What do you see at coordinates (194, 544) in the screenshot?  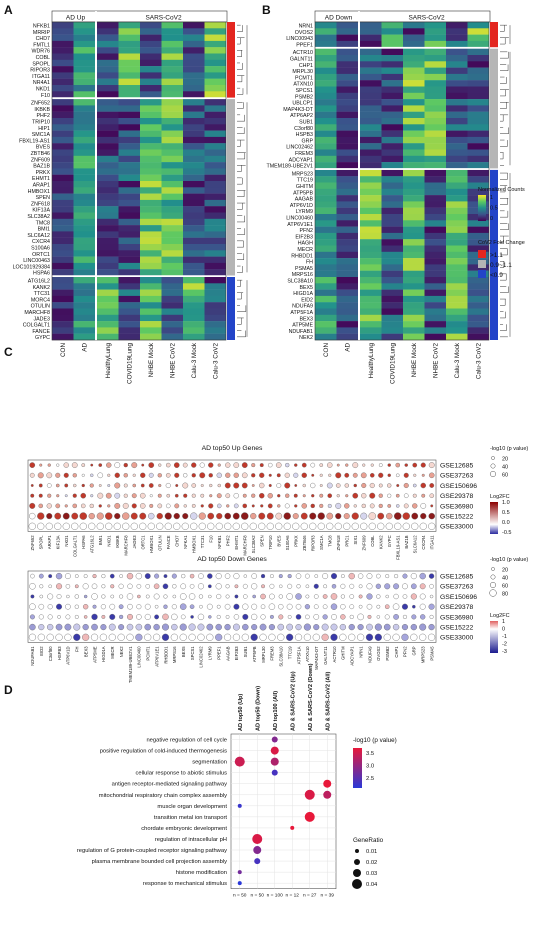 I see `gene-label: HMBOX1` at bounding box center [194, 544].